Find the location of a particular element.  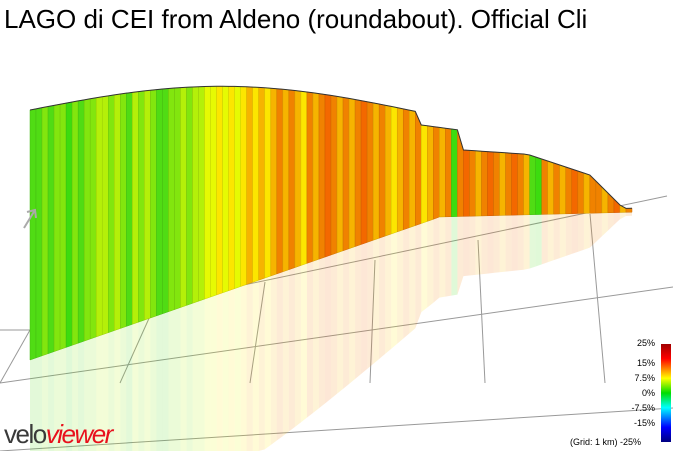

veloviewer-logo: veloviewer is located at coordinates (58, 434).